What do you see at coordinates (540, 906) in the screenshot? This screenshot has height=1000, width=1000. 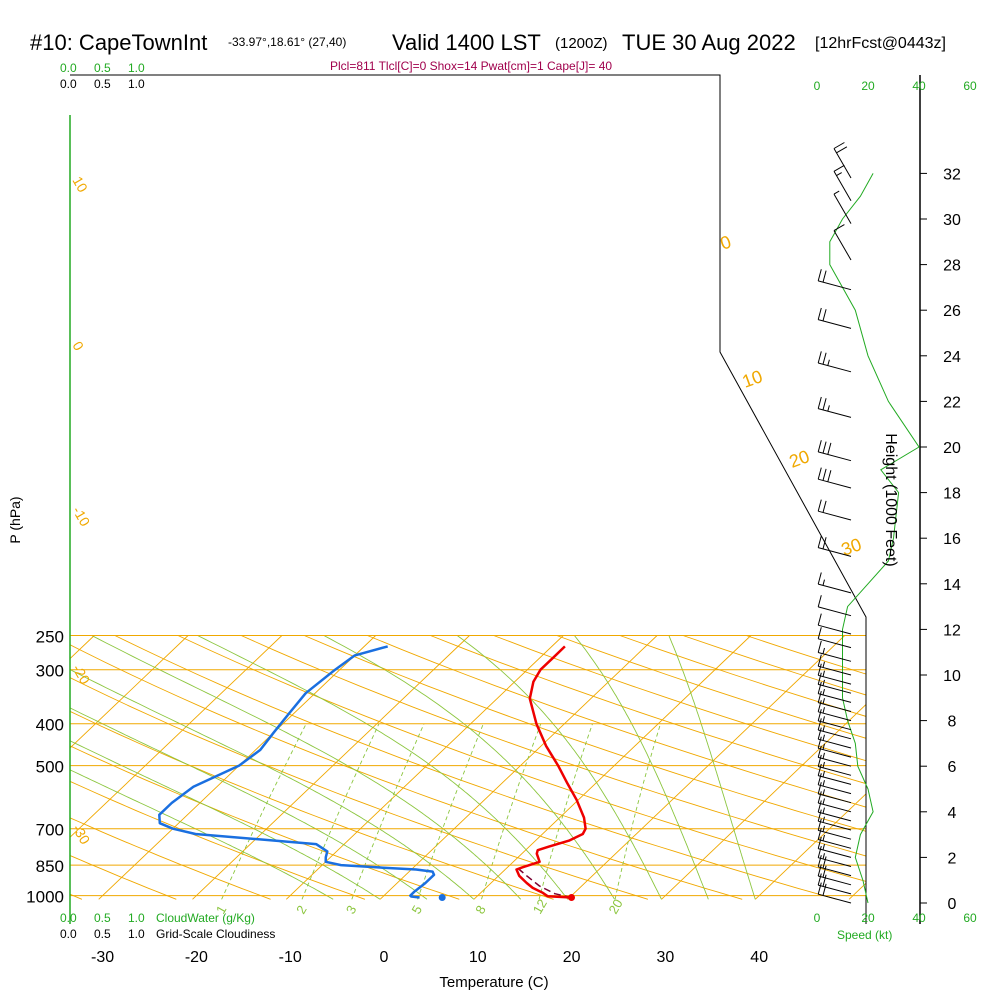 I see `mixing-ratio-label: 12` at bounding box center [540, 906].